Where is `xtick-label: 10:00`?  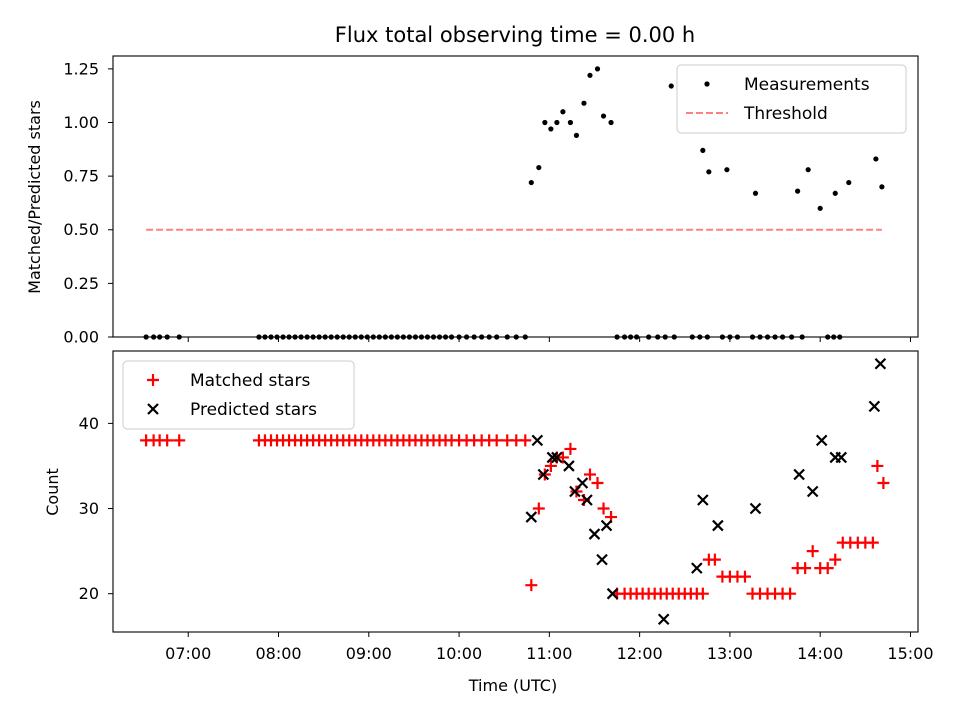 xtick-label: 10:00 is located at coordinates (459, 653).